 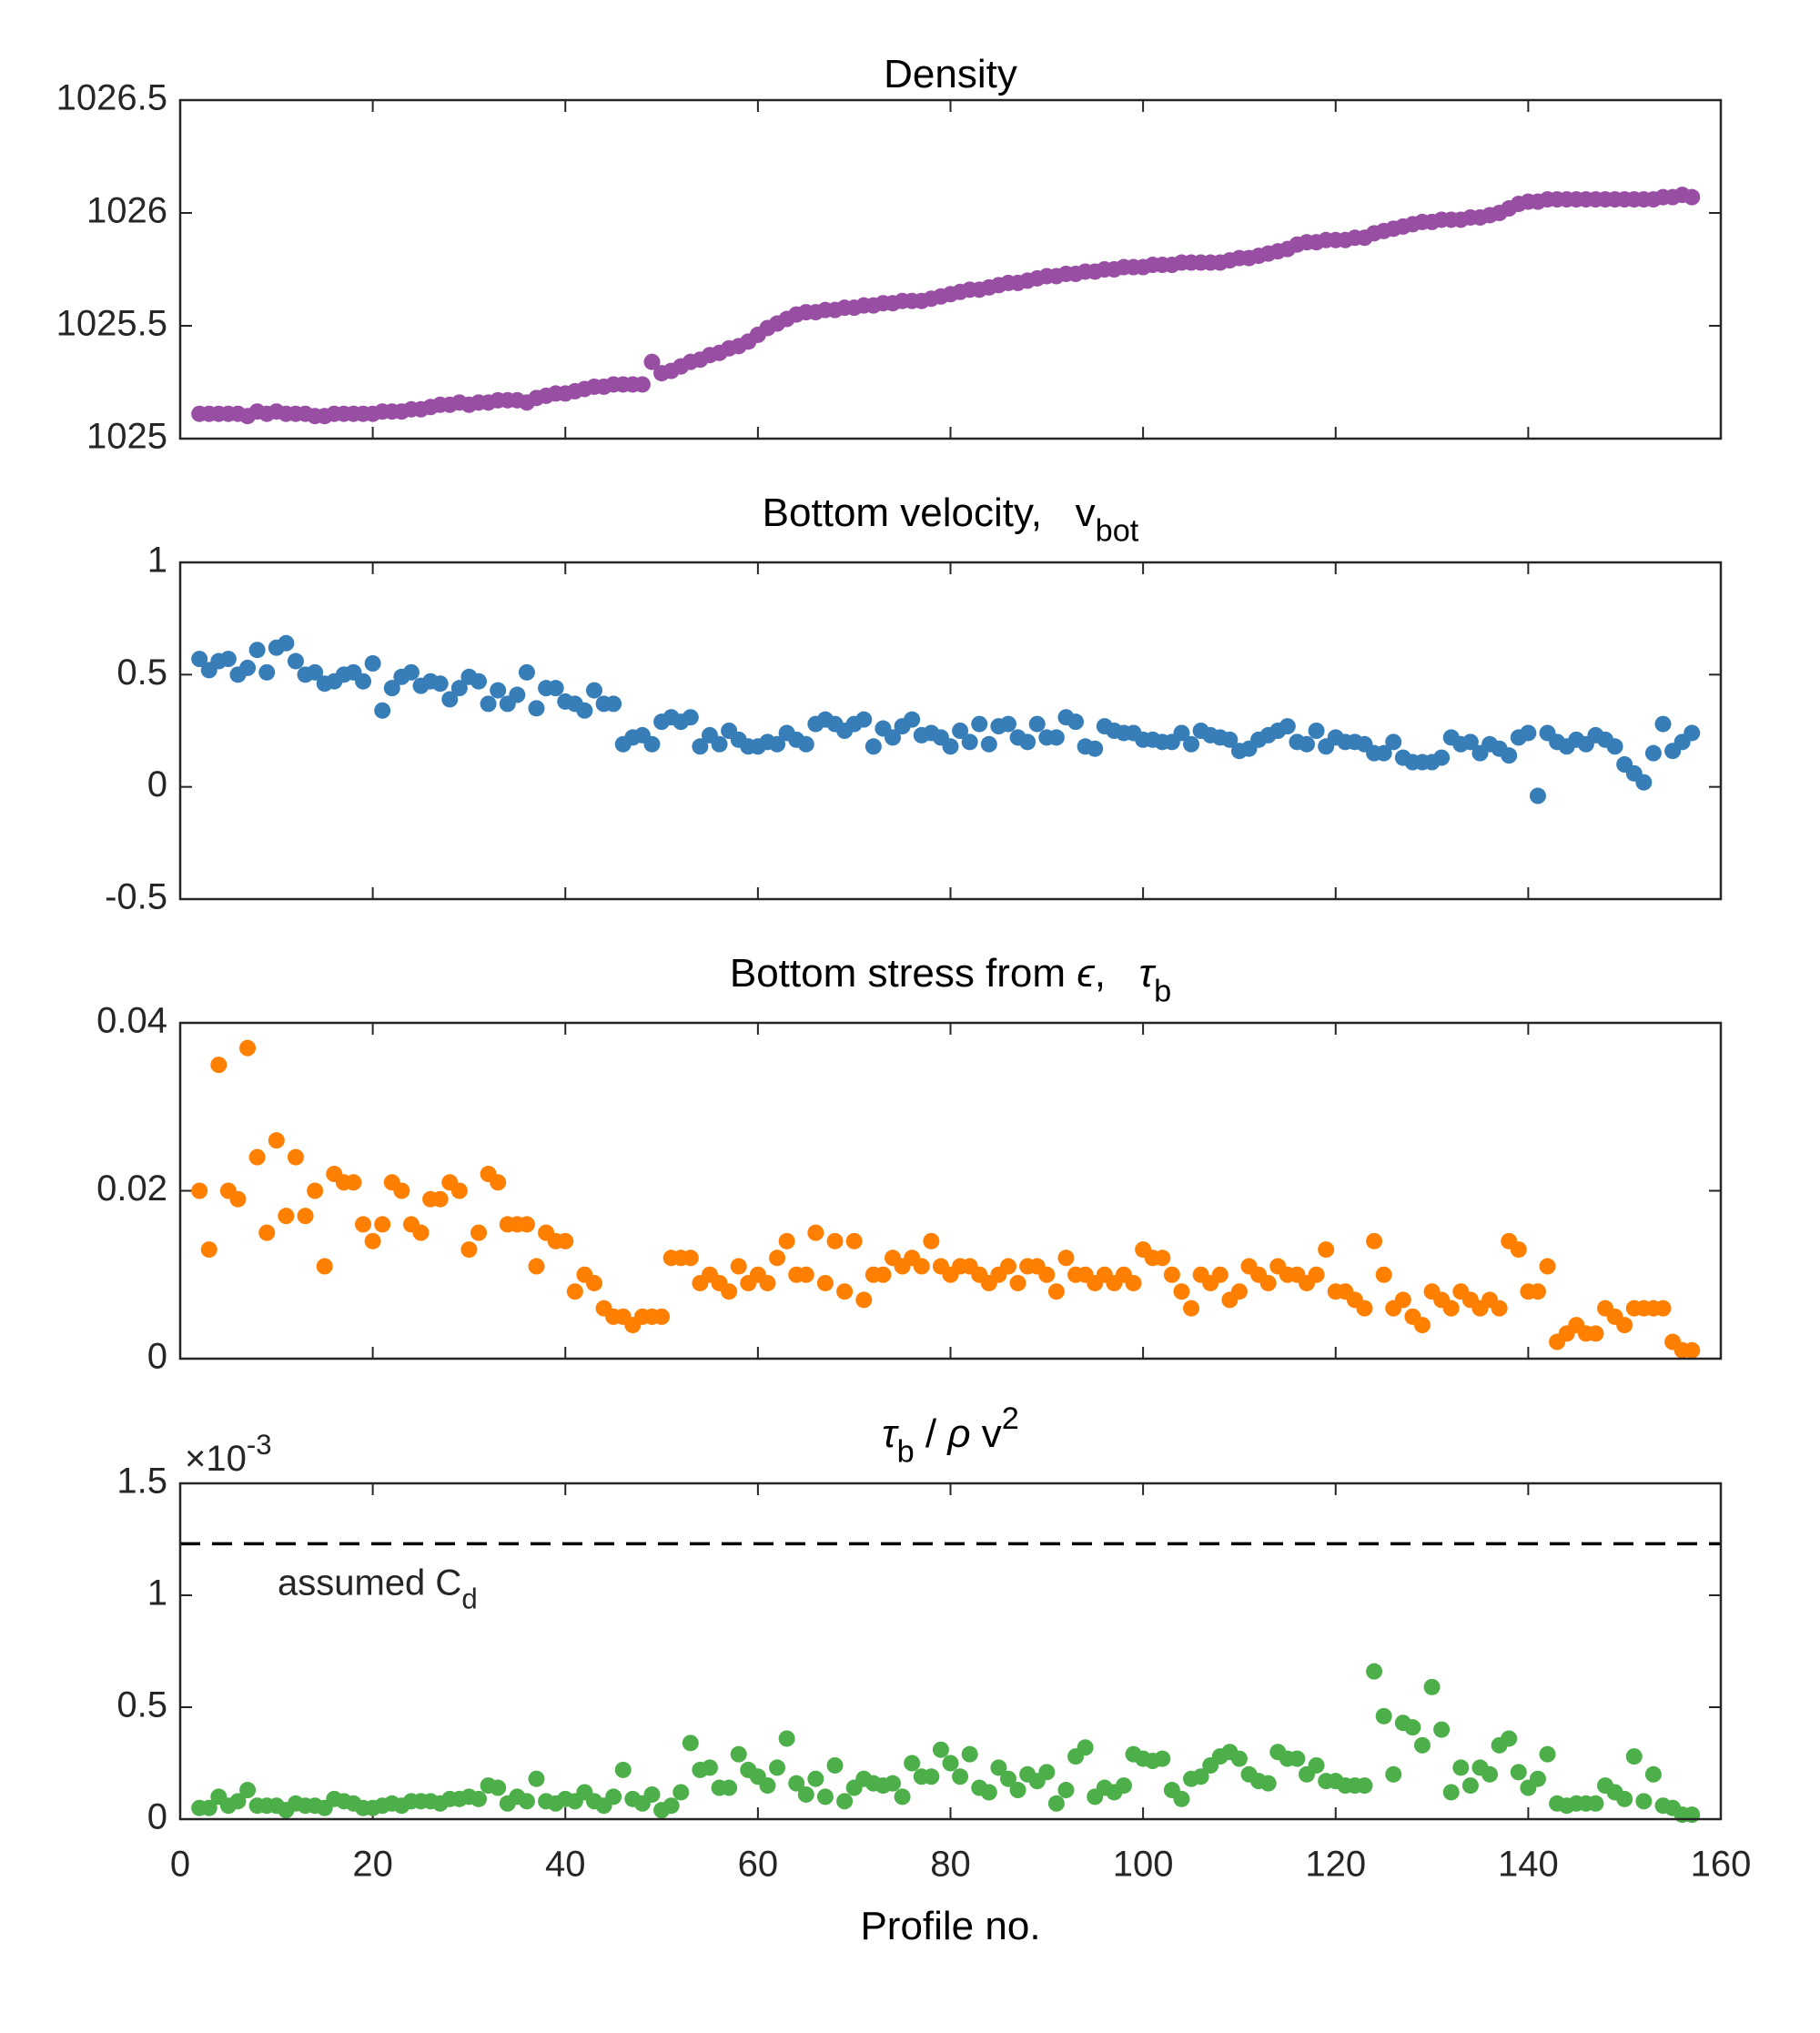 I want to click on text-part: assumed C, so click(x=370, y=1583).